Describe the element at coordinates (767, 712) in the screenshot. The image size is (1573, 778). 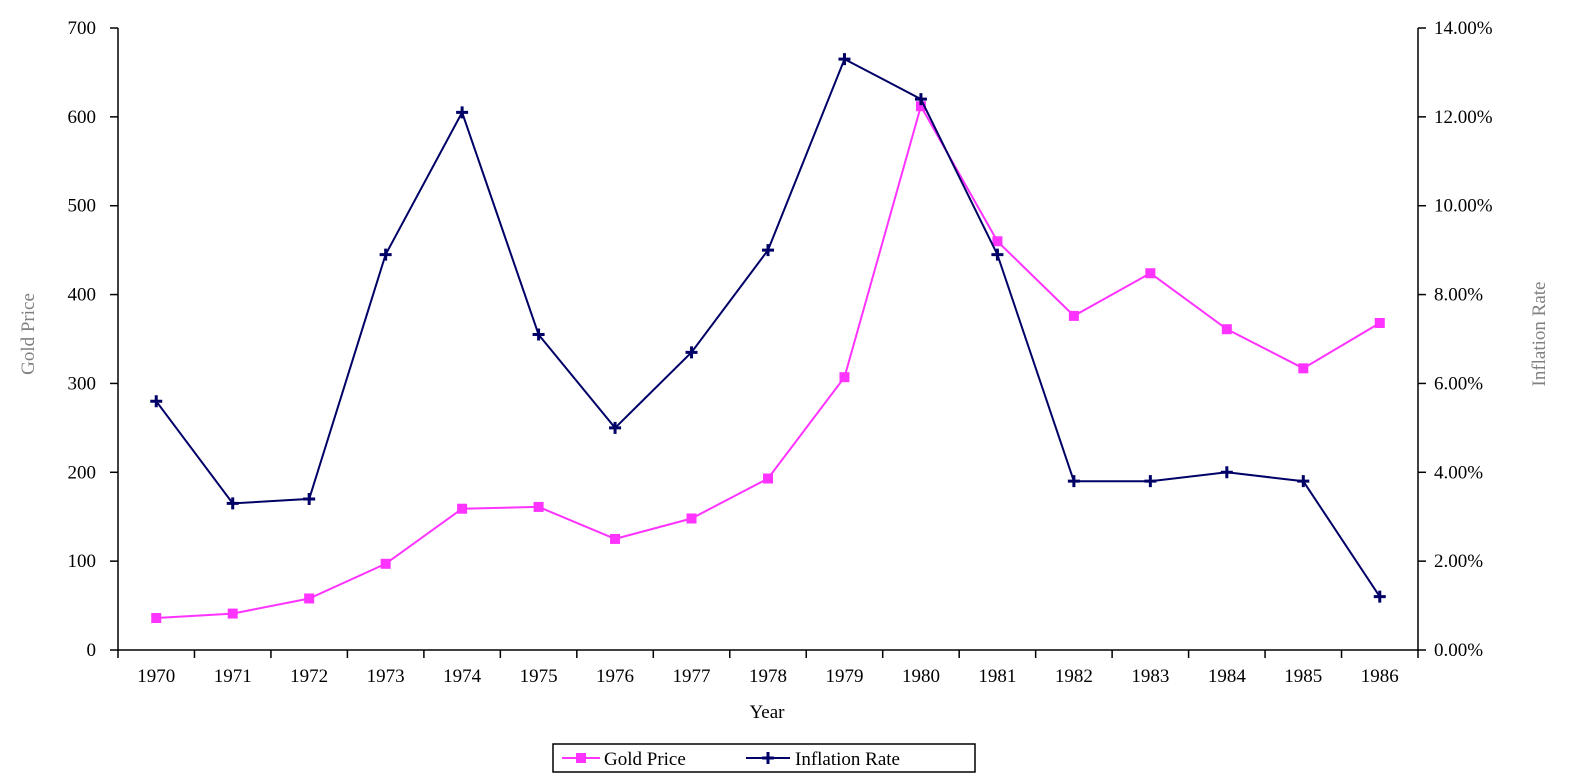
I see `x-axis-title: Year` at that location.